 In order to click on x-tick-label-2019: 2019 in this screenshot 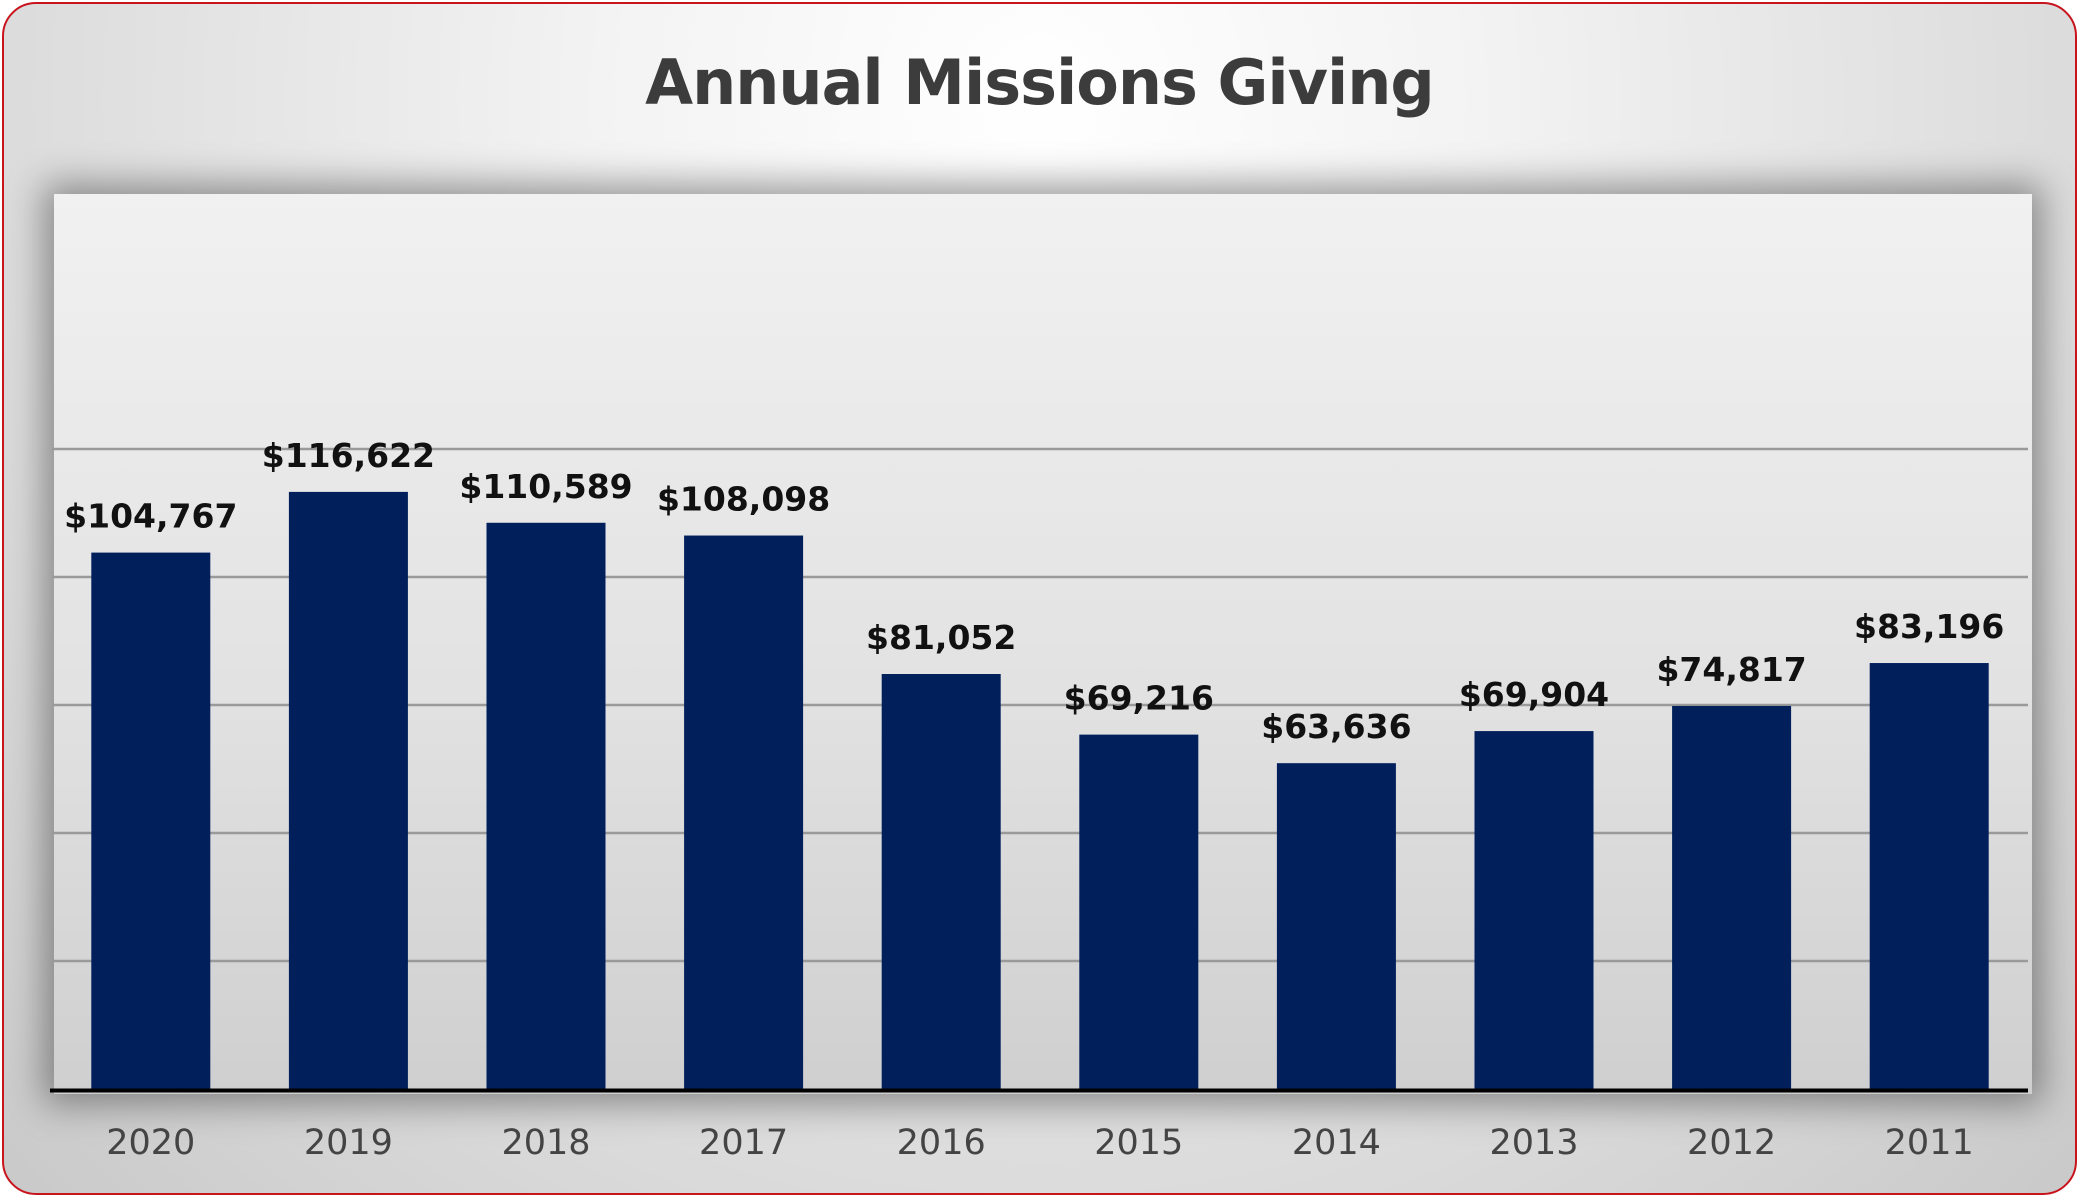, I will do `click(348, 1143)`.